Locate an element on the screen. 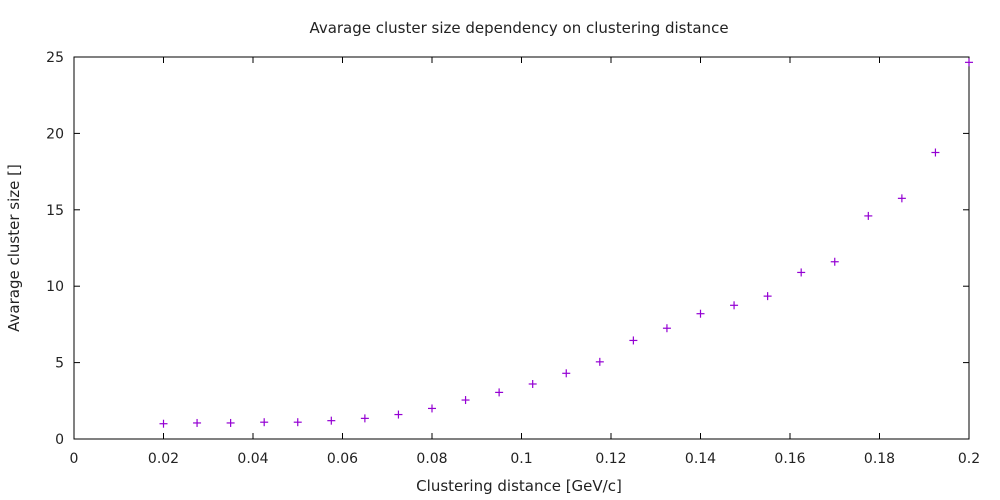 This screenshot has height=500, width=1000. y-axis-label: Avarage cluster size [] is located at coordinates (14, 248).